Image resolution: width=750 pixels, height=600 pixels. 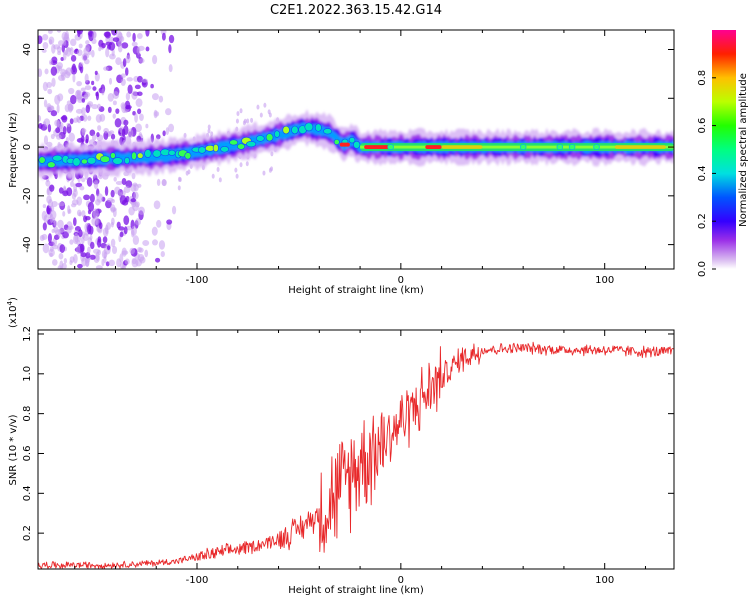 What do you see at coordinates (376, 147) in the screenshot?
I see `ridge-peak-segment` at bounding box center [376, 147].